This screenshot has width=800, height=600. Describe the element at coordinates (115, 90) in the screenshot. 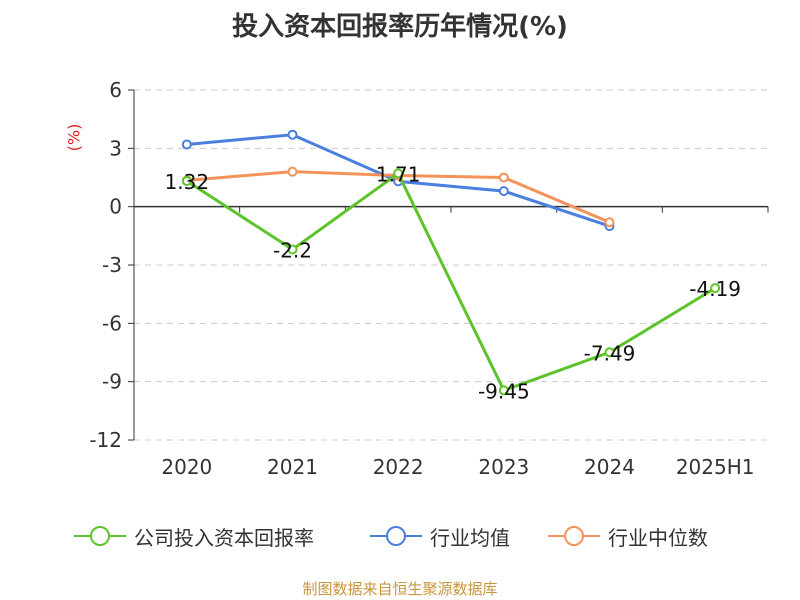

I see `y-tick-label: 6` at that location.